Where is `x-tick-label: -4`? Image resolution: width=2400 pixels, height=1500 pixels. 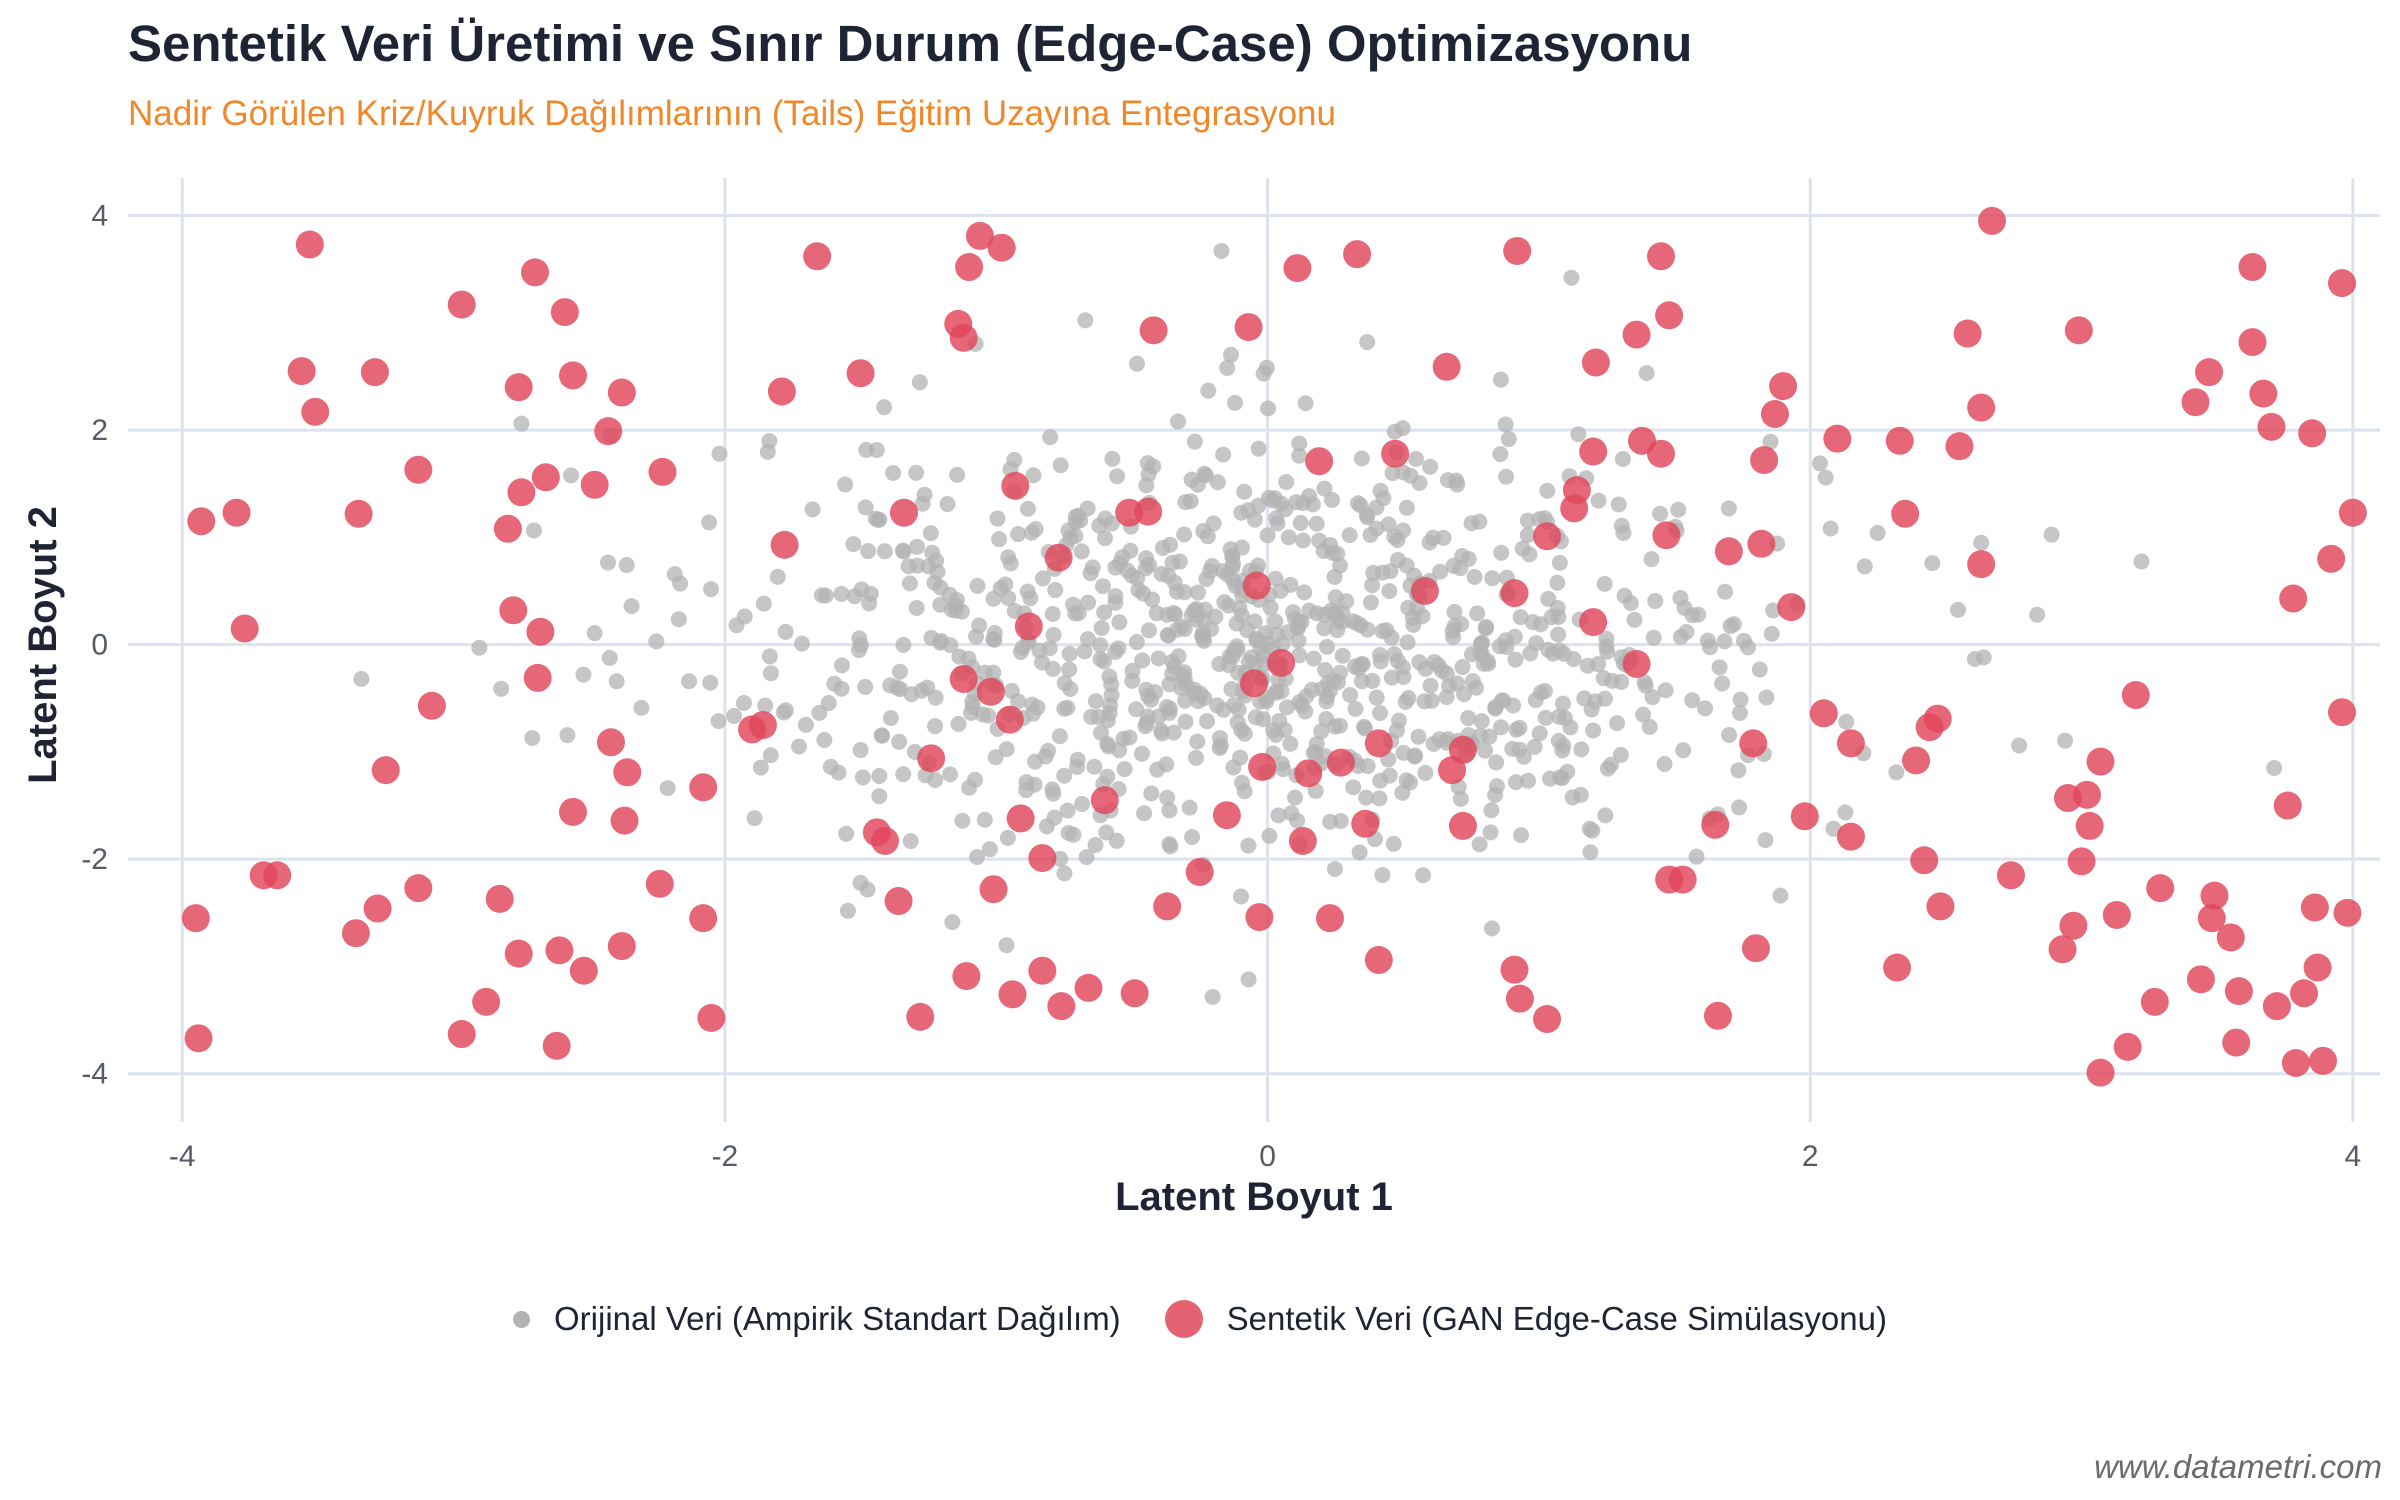 x-tick-label: -4 is located at coordinates (182, 1156).